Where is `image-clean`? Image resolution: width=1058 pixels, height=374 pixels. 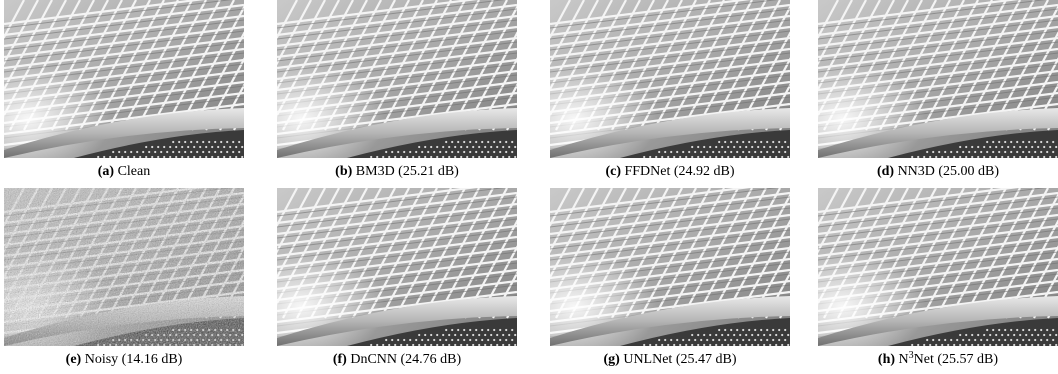
image-clean is located at coordinates (124, 79).